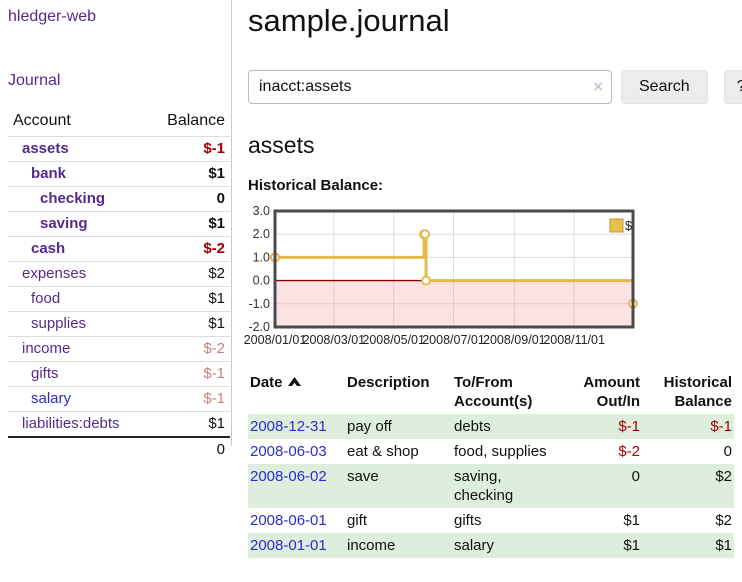 The width and height of the screenshot is (742, 582). Describe the element at coordinates (363, 476) in the screenshot. I see `transaction-description: save` at that location.